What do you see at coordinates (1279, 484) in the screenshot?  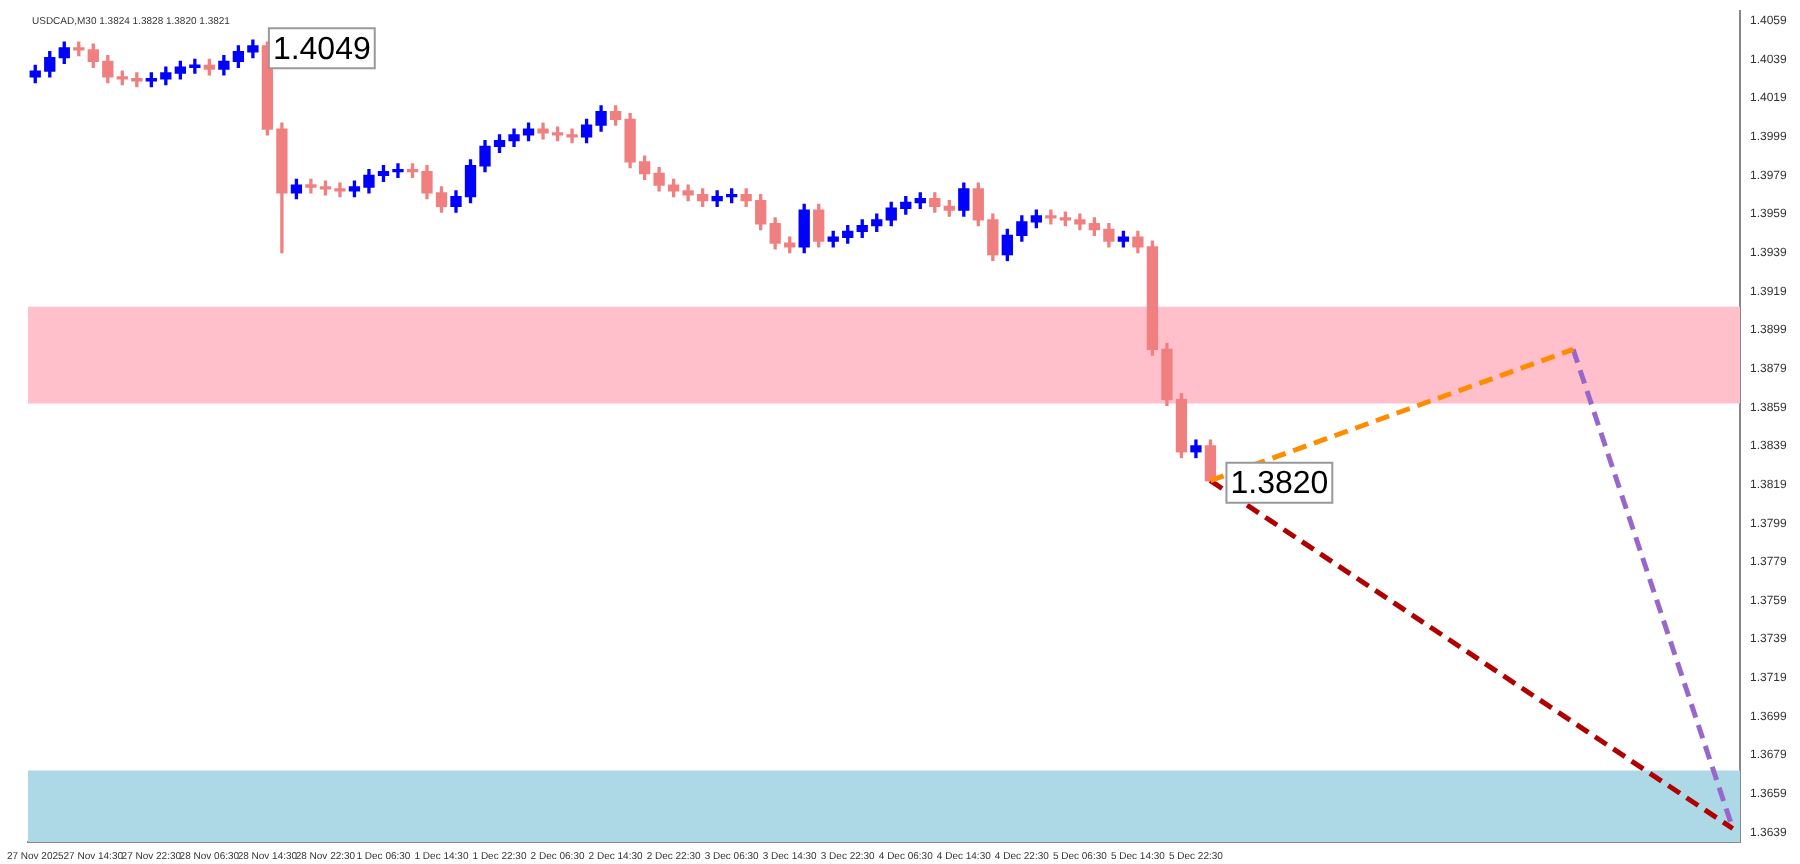 I see `annotation: 1.3820` at bounding box center [1279, 484].